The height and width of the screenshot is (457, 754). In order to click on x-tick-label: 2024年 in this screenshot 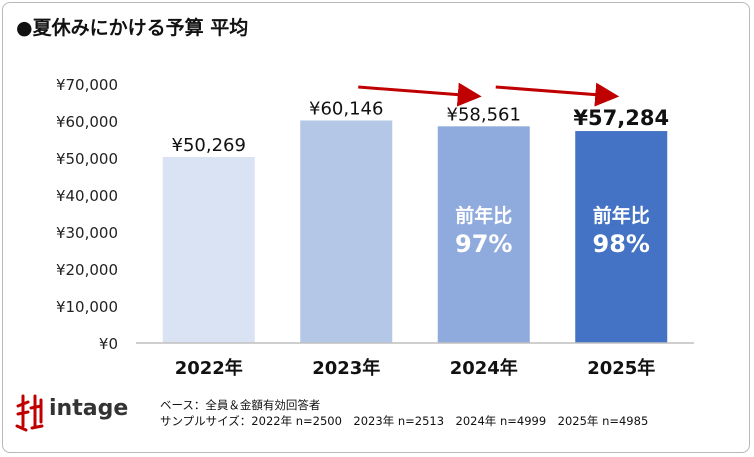, I will do `click(484, 368)`.